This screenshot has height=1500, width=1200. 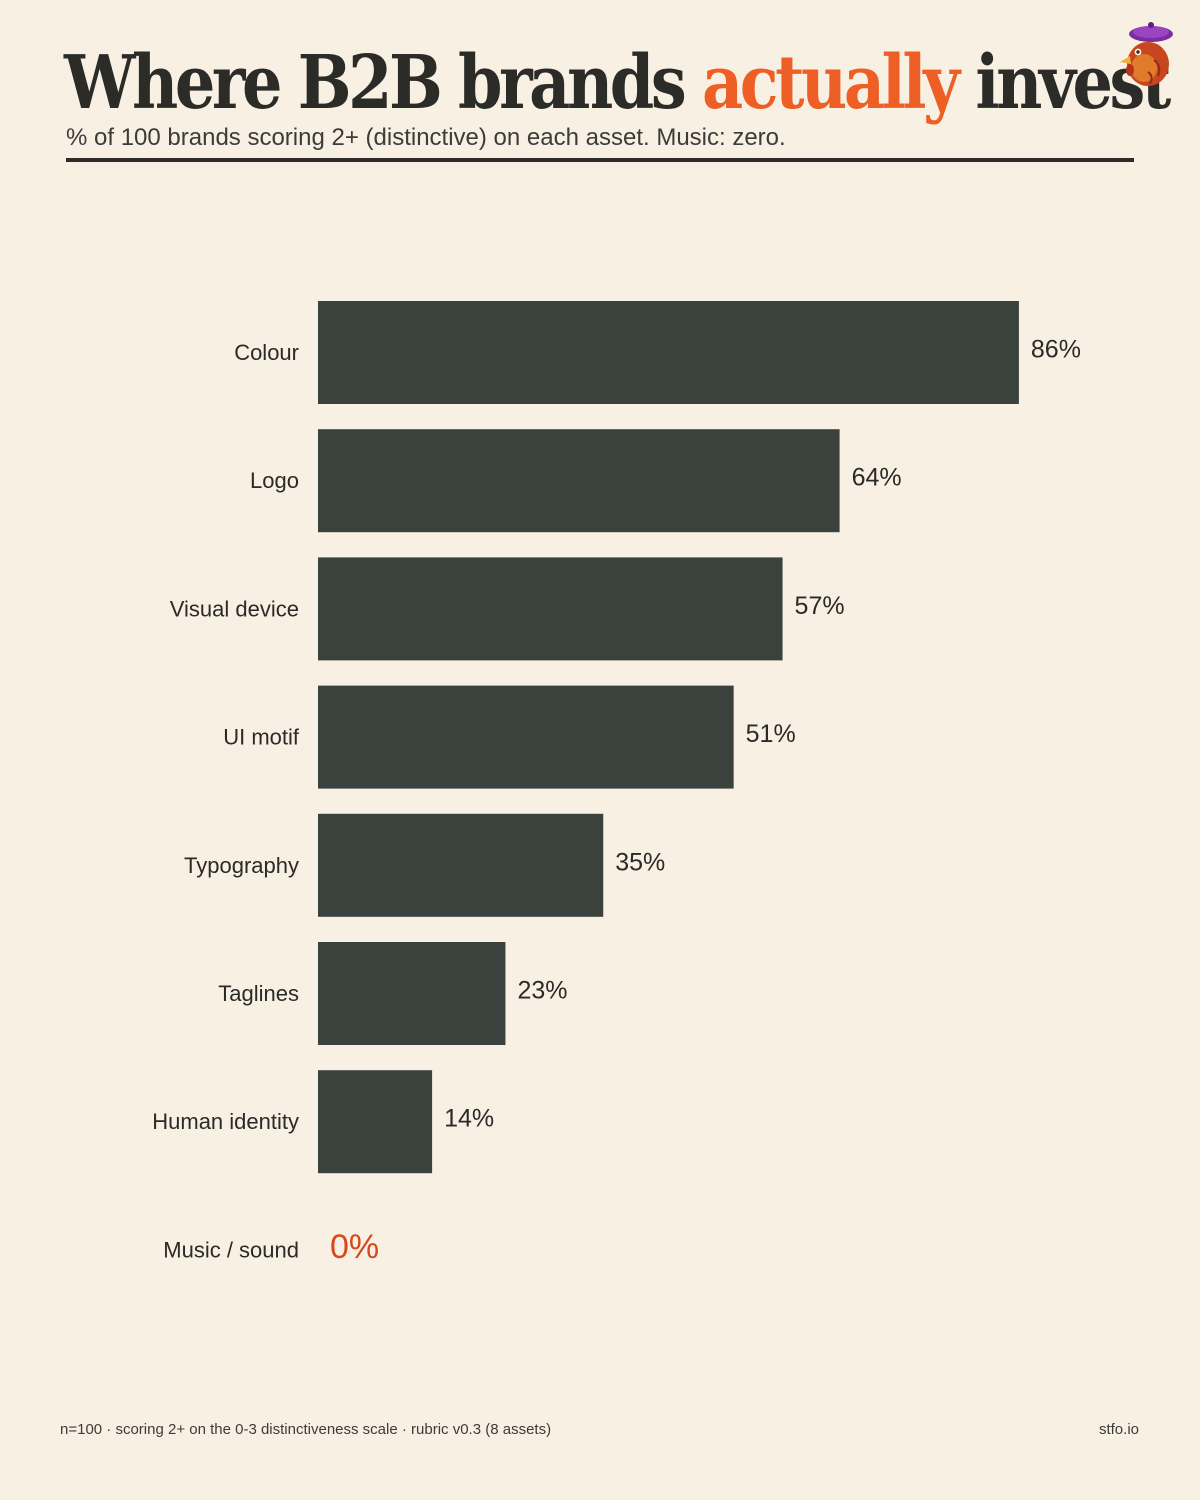 I want to click on value-label-human-identity: 14%, so click(x=469, y=1119).